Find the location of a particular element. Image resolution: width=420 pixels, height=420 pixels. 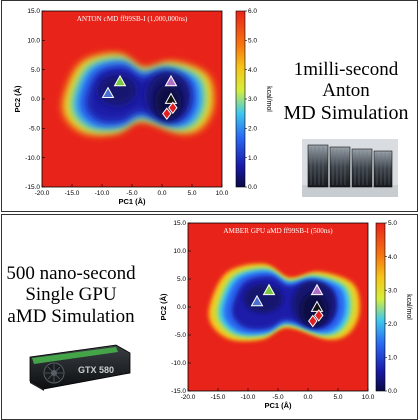

anton-caption-line-3: MD Simulation is located at coordinates (346, 112).